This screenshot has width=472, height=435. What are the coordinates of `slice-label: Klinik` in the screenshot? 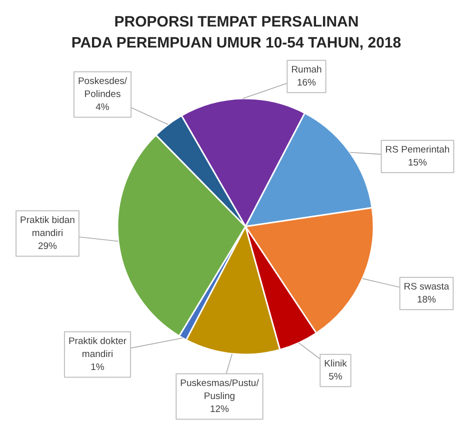 It's located at (336, 364).